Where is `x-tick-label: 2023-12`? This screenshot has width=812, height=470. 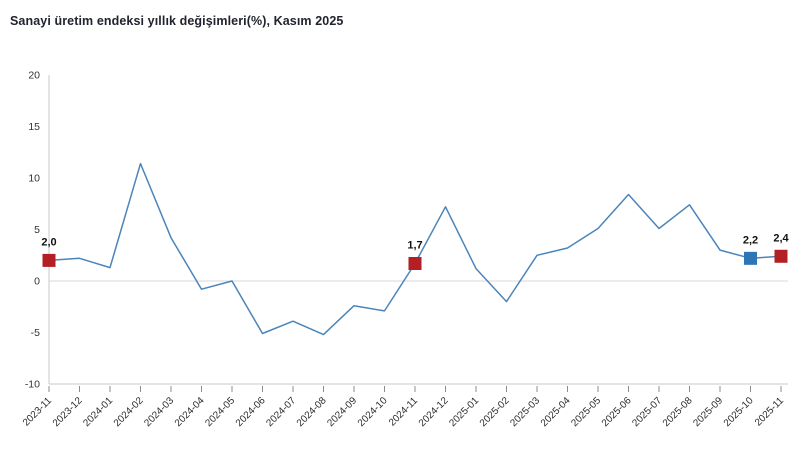 x-tick-label: 2023-12 is located at coordinates (68, 412).